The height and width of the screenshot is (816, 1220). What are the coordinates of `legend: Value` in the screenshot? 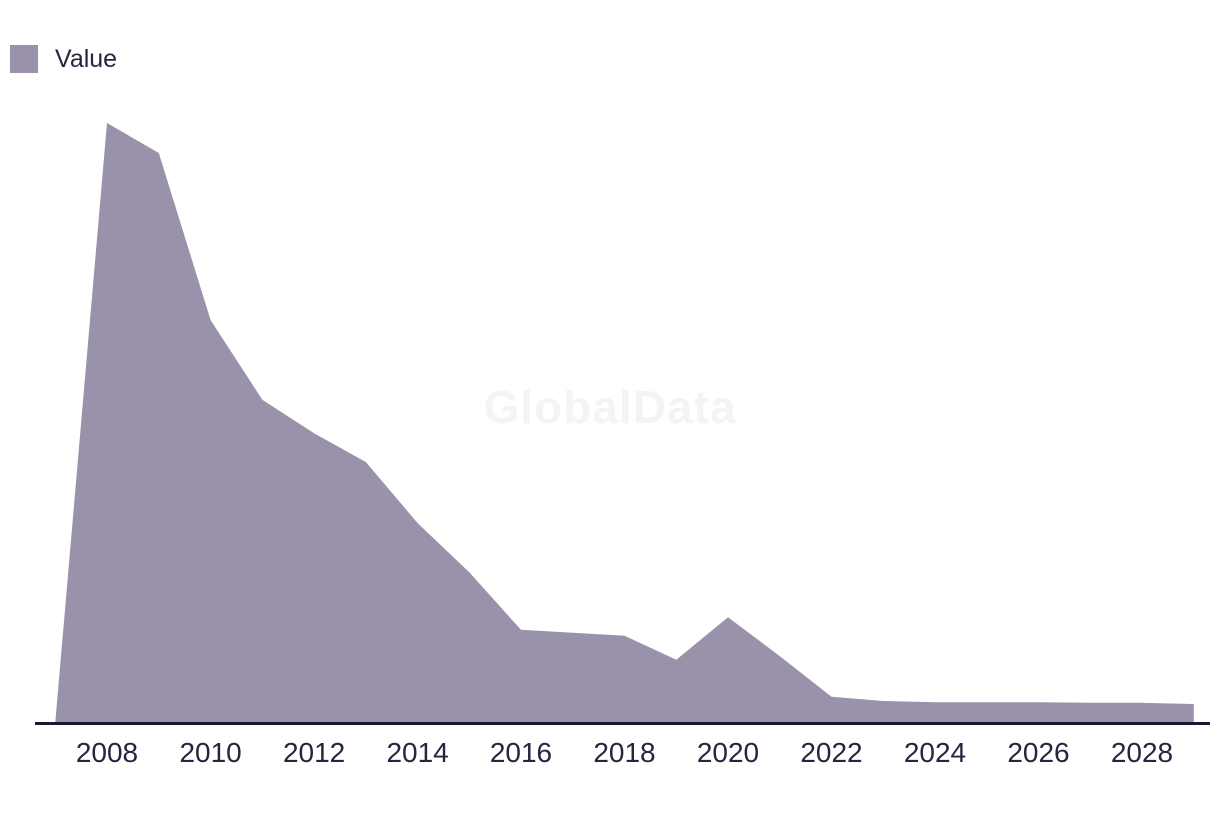 It's located at (63, 59).